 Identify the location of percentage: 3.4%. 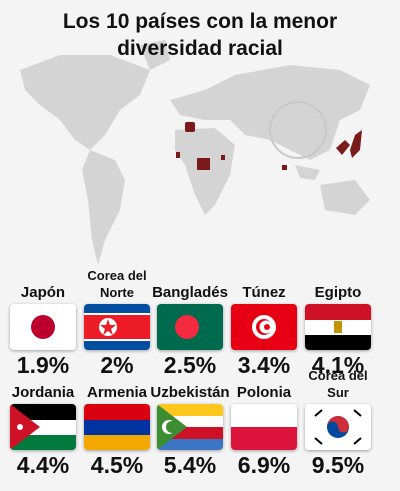
(264, 365).